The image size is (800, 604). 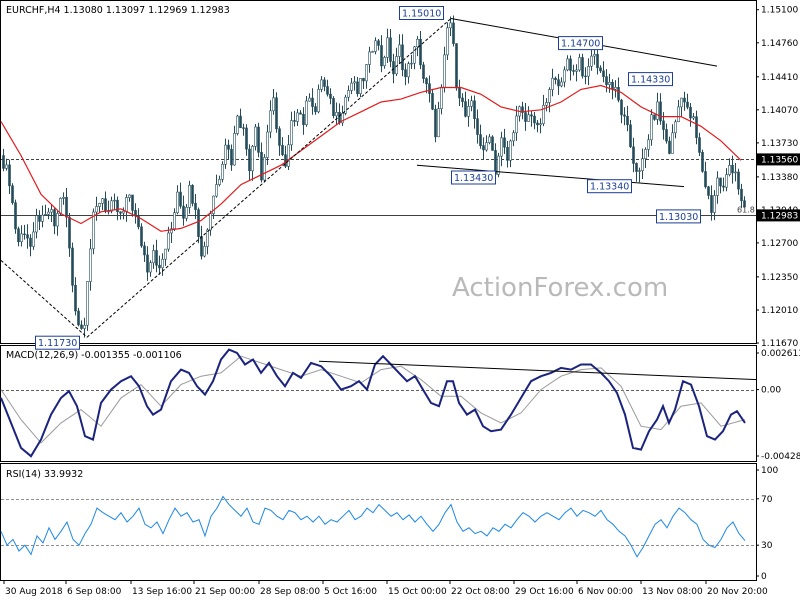 I want to click on rsi-tick-label: 30, so click(x=767, y=546).